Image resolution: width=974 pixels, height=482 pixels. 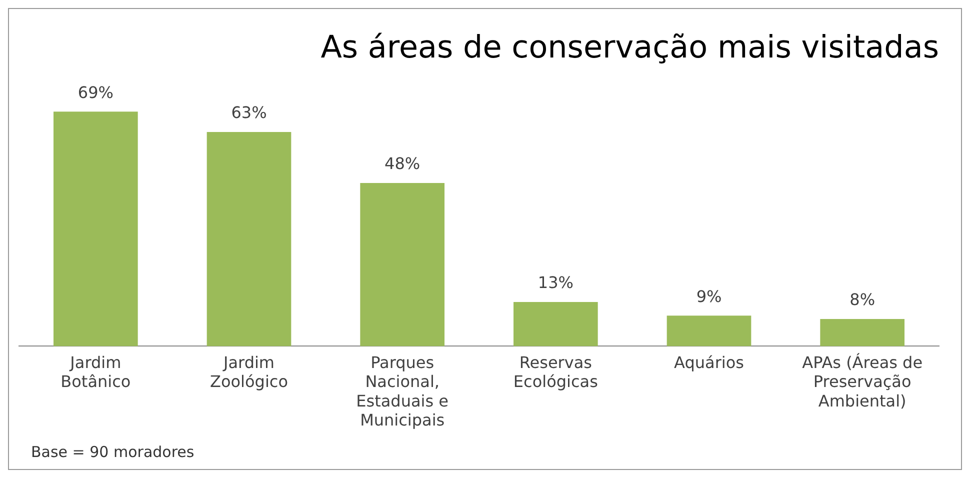 What do you see at coordinates (112, 452) in the screenshot?
I see `text: Base = 90 moradores` at bounding box center [112, 452].